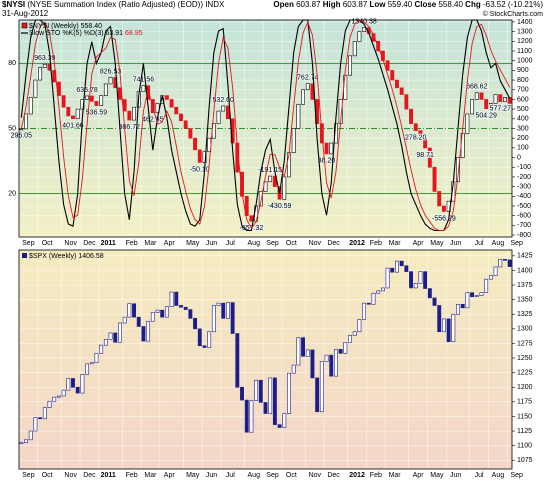 This screenshot has width=545, height=485. Describe the element at coordinates (132, 243) in the screenshot. I see `x-tick-label: Feb` at that location.